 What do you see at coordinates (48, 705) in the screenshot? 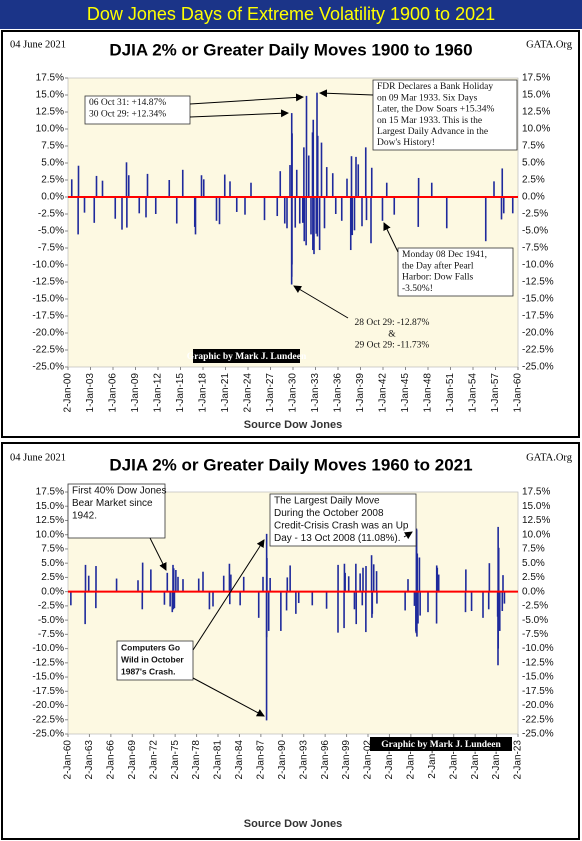
I see `y-tick-label: -20.0%` at bounding box center [48, 705].